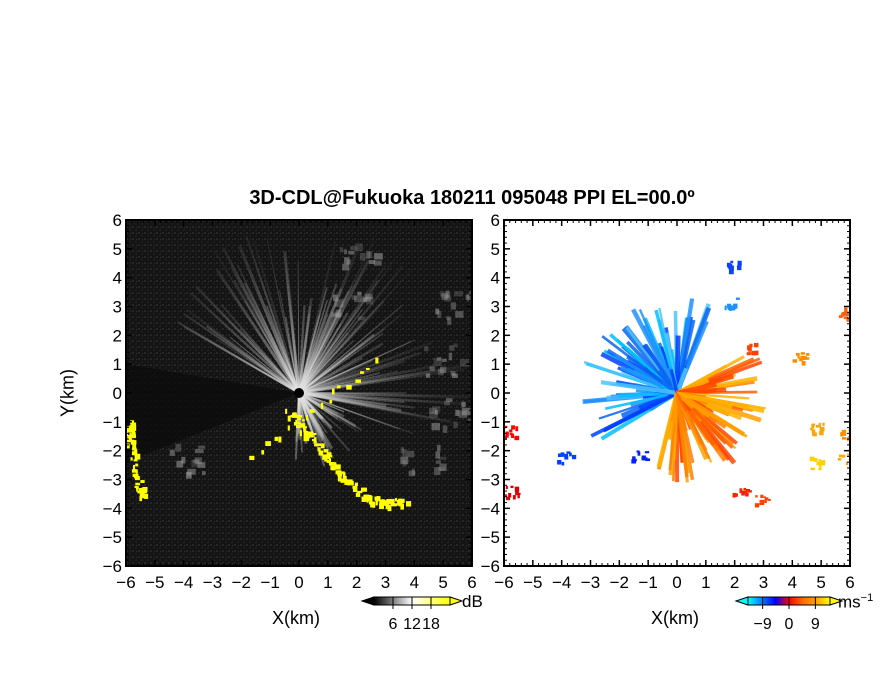  What do you see at coordinates (327, 582) in the screenshot?
I see `x-tick-label: 1` at bounding box center [327, 582].